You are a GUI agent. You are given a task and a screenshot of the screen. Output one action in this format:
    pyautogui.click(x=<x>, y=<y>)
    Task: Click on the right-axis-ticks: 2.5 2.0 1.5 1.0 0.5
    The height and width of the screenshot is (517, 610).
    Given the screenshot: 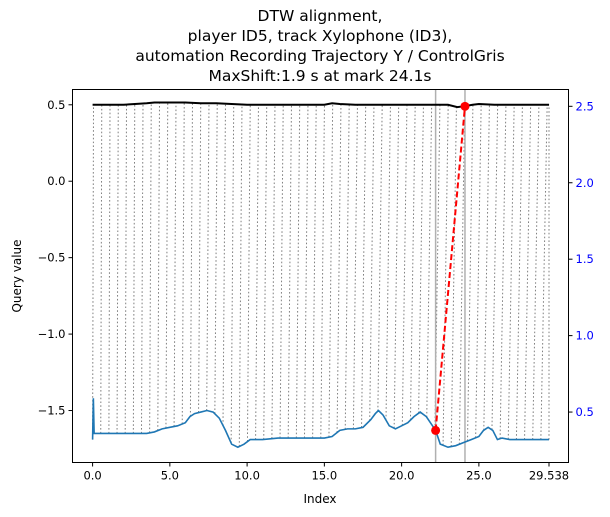 What is the action you would take?
    pyautogui.click(x=581, y=259)
    